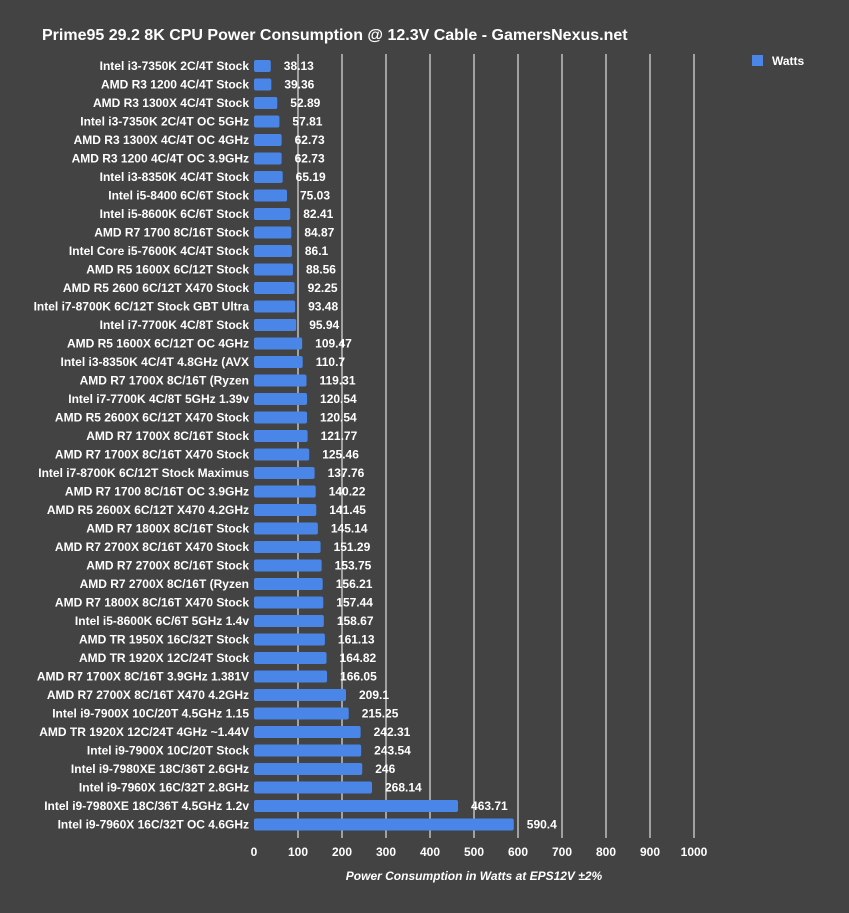 The image size is (849, 913). What do you see at coordinates (164, 381) in the screenshot?
I see `category-label: AMD R7 1700X 8C/16T (Ryzen` at bounding box center [164, 381].